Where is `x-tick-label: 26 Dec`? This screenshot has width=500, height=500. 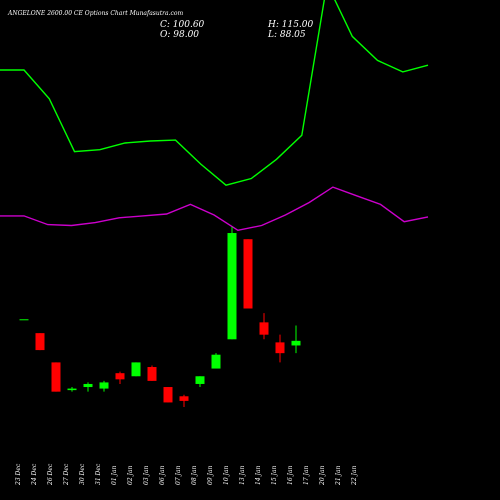 x-tick-label: 26 Dec is located at coordinates (50, 474).